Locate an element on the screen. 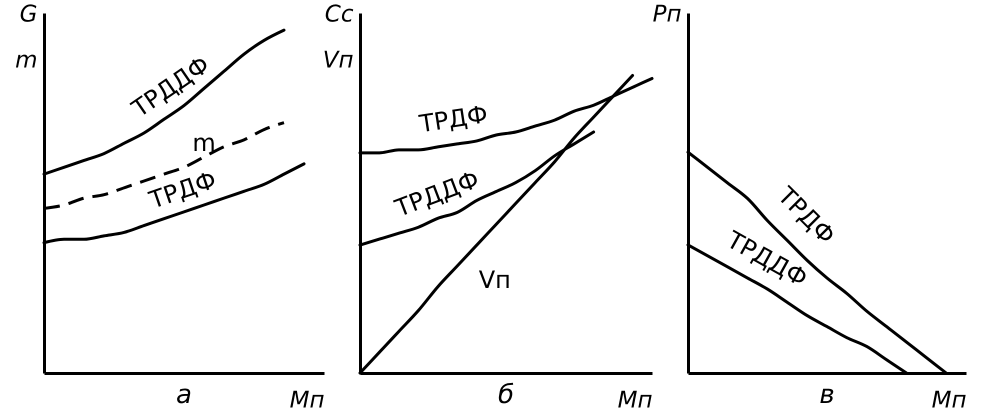 This screenshot has height=418, width=983. y-axis-title: Cc Vп is located at coordinates (338, 38).